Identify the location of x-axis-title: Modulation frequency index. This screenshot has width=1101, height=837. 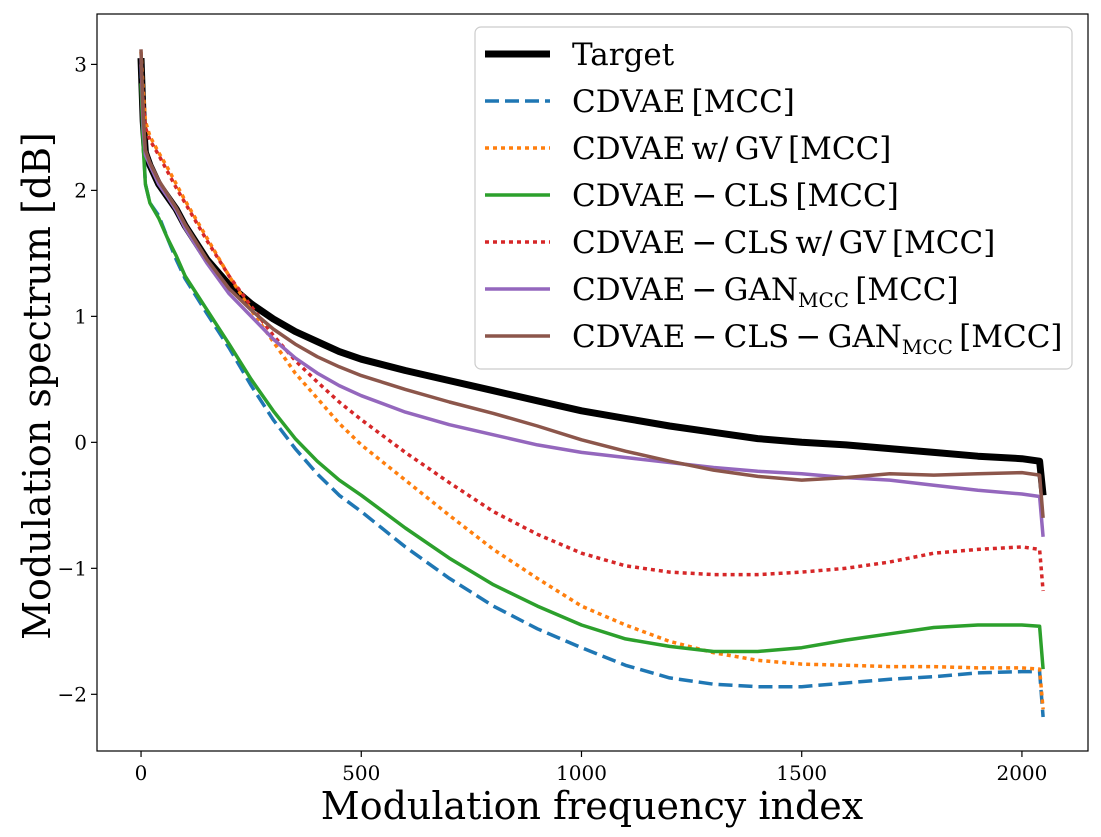
(592, 806).